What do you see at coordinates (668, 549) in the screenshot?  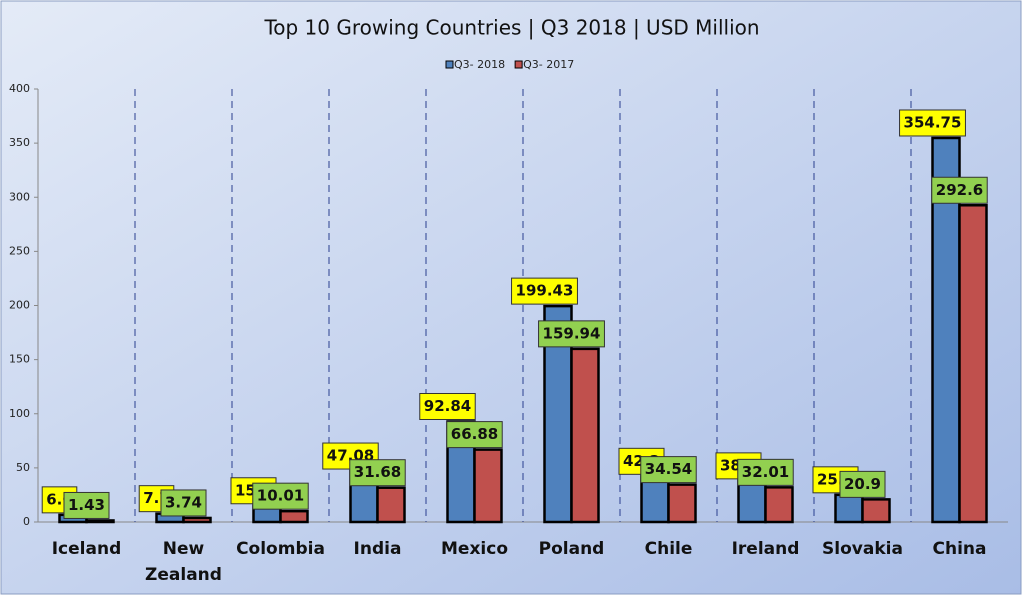 I see `x-tick-label: Chile` at bounding box center [668, 549].